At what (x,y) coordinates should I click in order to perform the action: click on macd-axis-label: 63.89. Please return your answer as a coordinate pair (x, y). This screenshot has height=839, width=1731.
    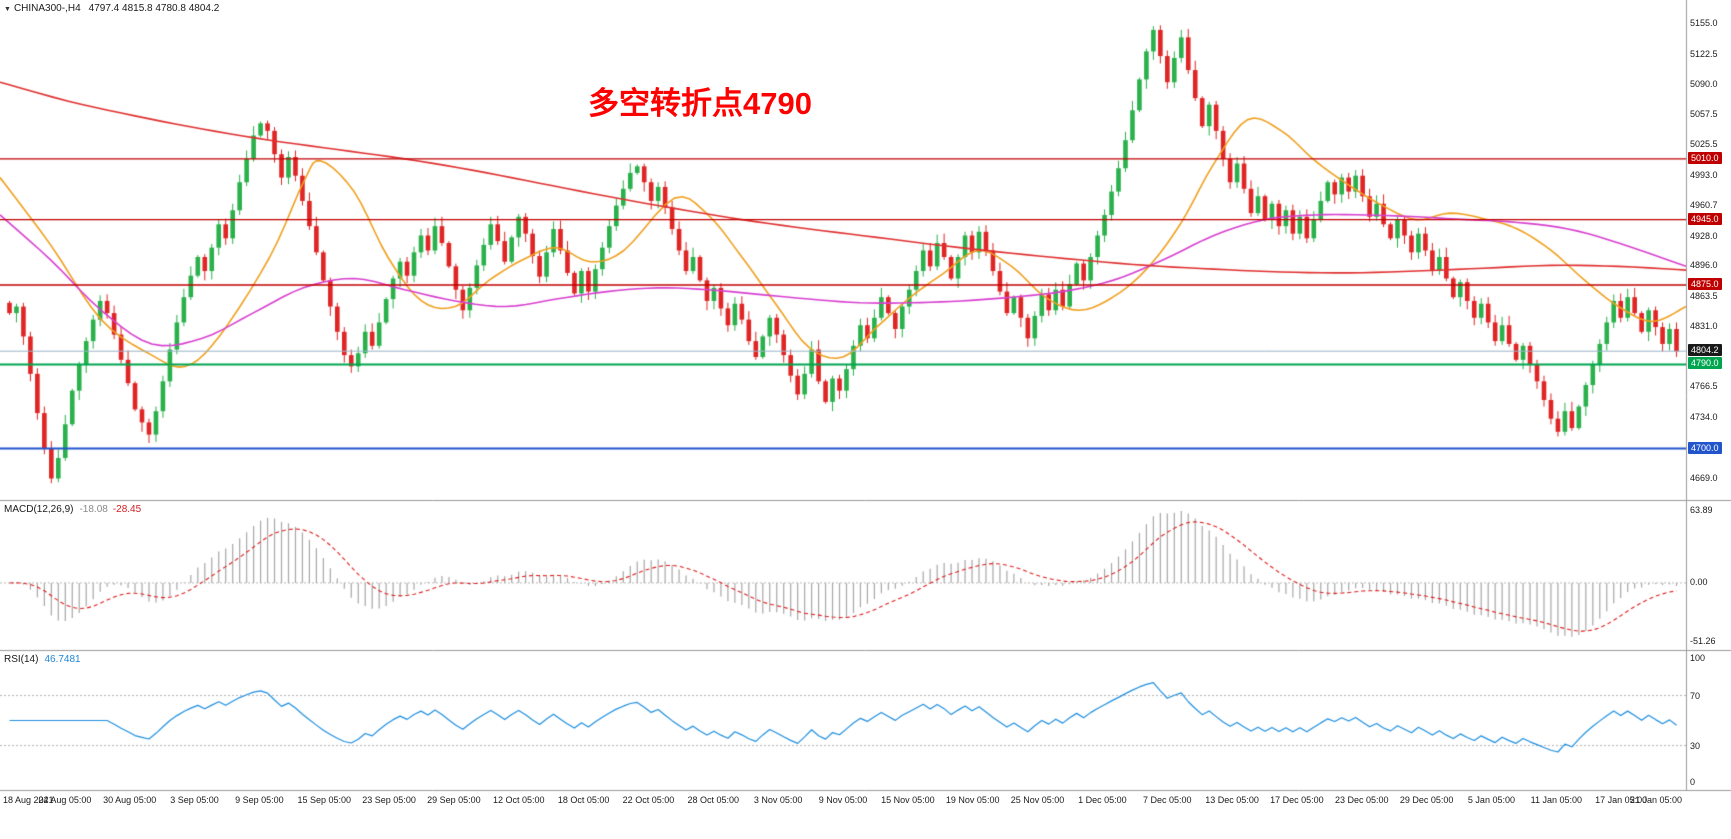
    Looking at the image, I should click on (1701, 510).